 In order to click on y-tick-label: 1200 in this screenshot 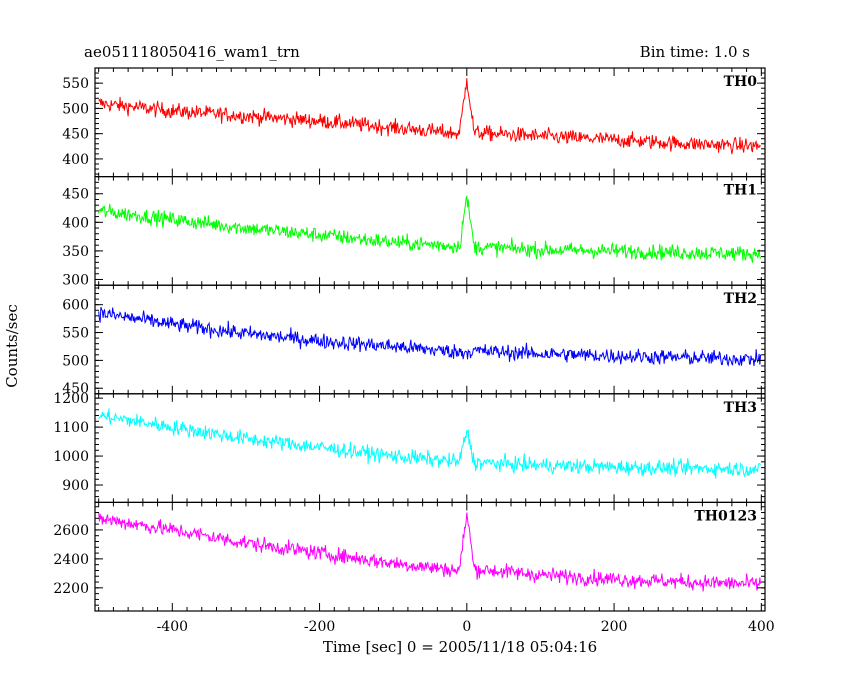, I will do `click(71, 399)`.